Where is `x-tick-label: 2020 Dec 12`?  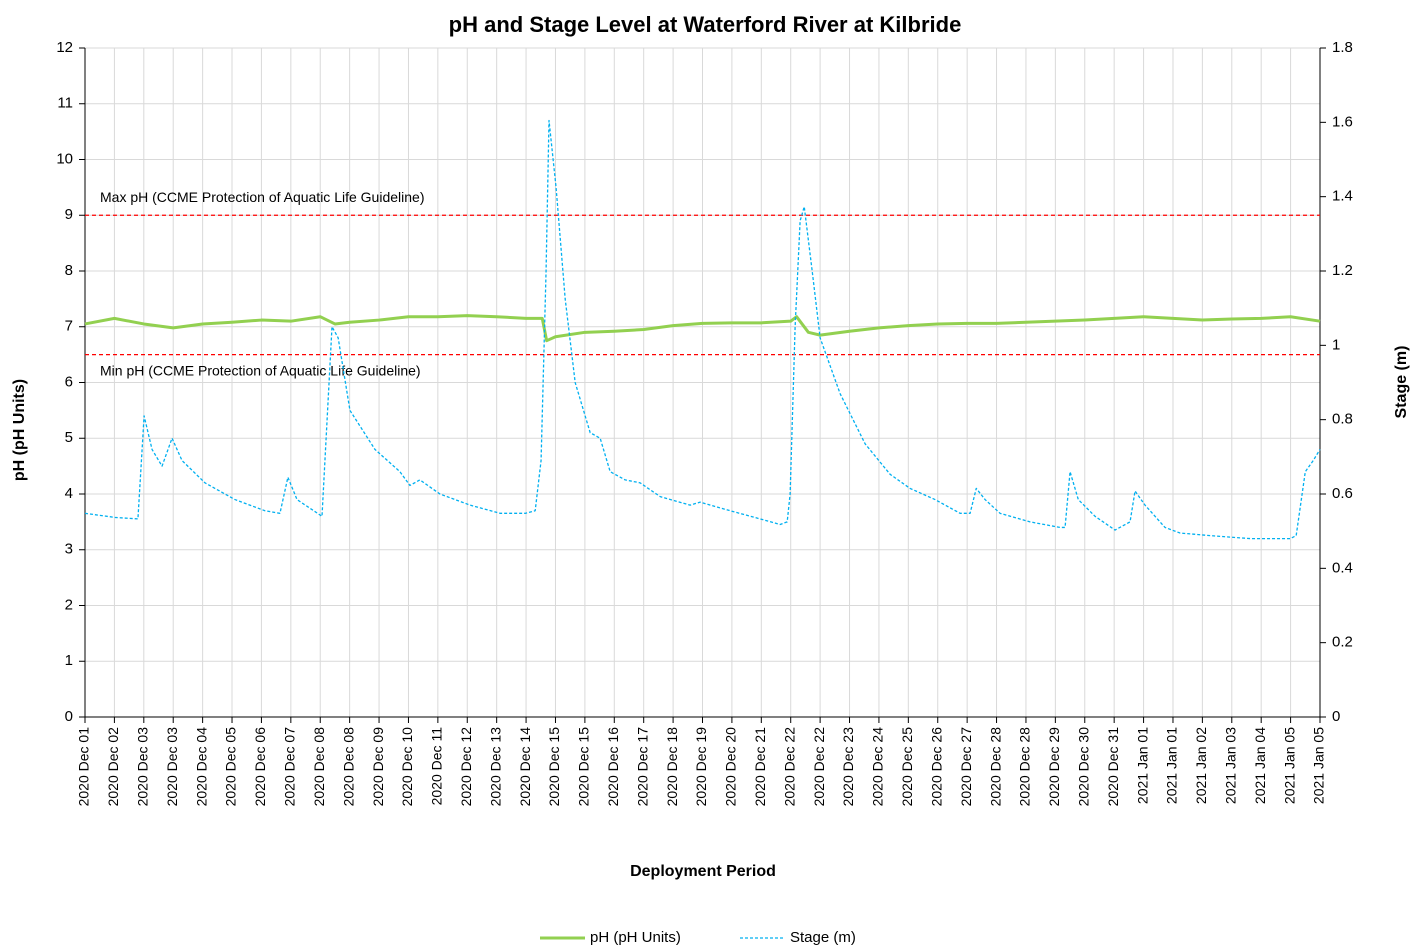 x-tick-label: 2020 Dec 12 is located at coordinates (466, 767).